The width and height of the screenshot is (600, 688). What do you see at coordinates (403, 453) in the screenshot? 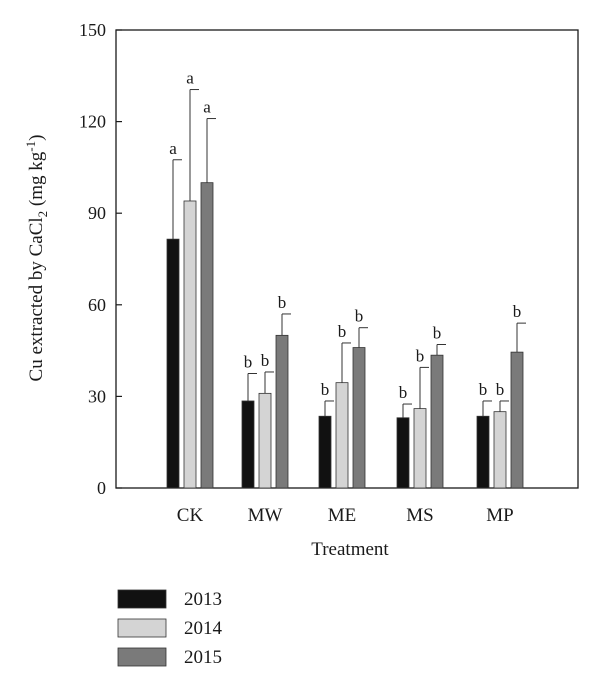
I see `bar-2013-MS` at bounding box center [403, 453].